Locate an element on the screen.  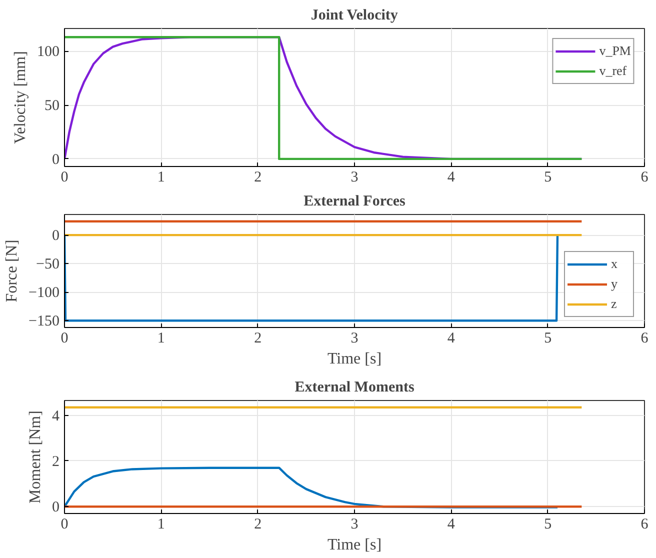
legend-label: v_ref is located at coordinates (613, 71).